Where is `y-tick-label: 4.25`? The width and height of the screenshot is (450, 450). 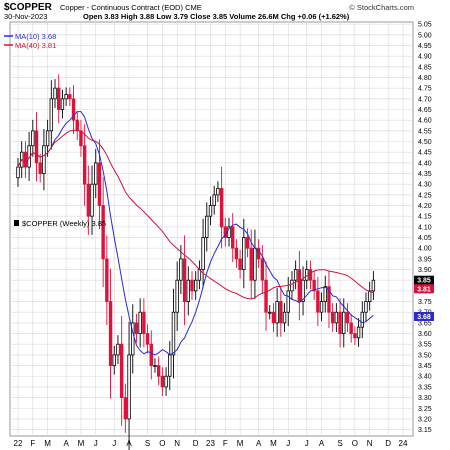 y-tick-label: 4.25 is located at coordinates (425, 195).